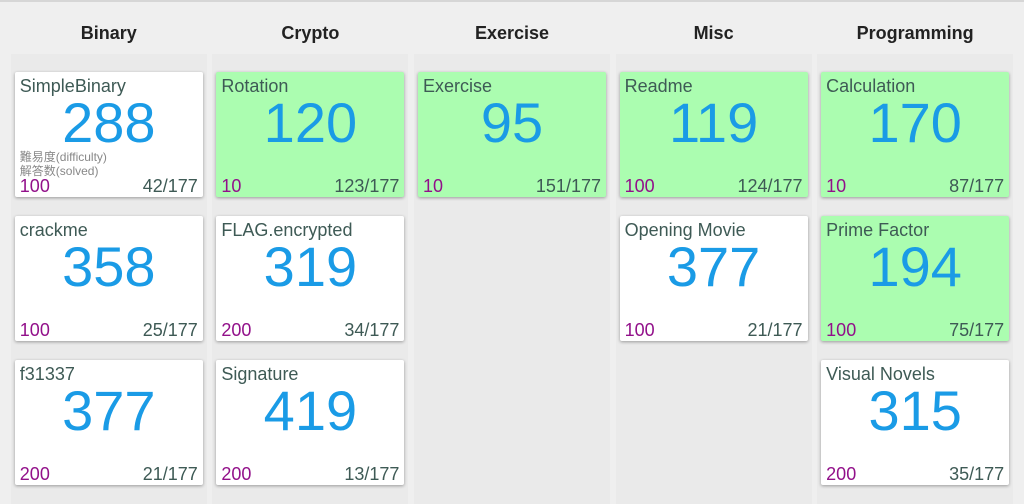 Image resolution: width=1024 pixels, height=504 pixels. What do you see at coordinates (915, 266) in the screenshot?
I see `challenge-points: 194` at bounding box center [915, 266].